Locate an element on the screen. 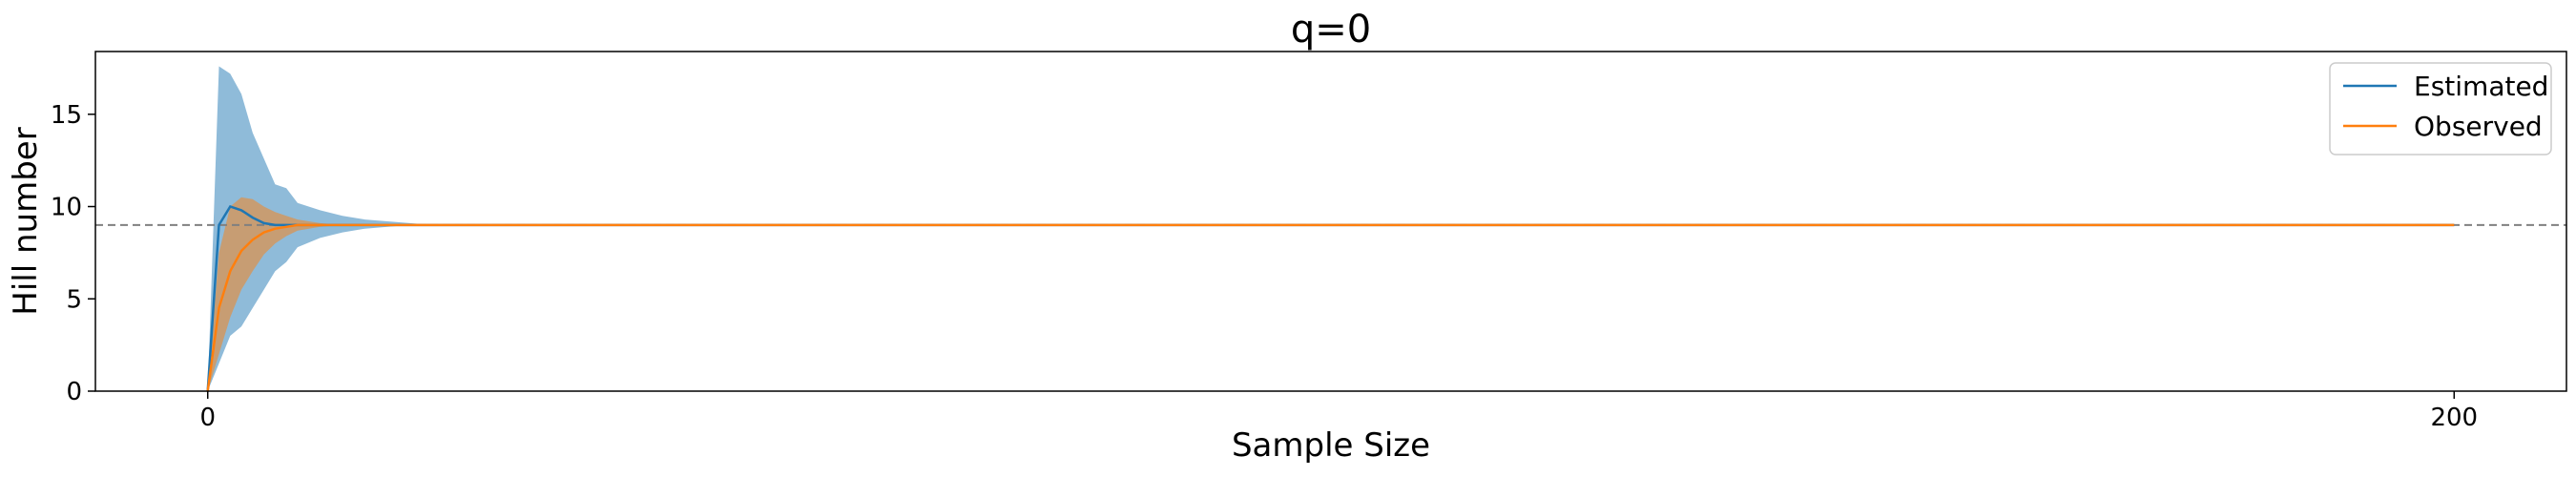 The width and height of the screenshot is (2576, 477). y-axis: 0 5 10 15 is located at coordinates (73, 254).